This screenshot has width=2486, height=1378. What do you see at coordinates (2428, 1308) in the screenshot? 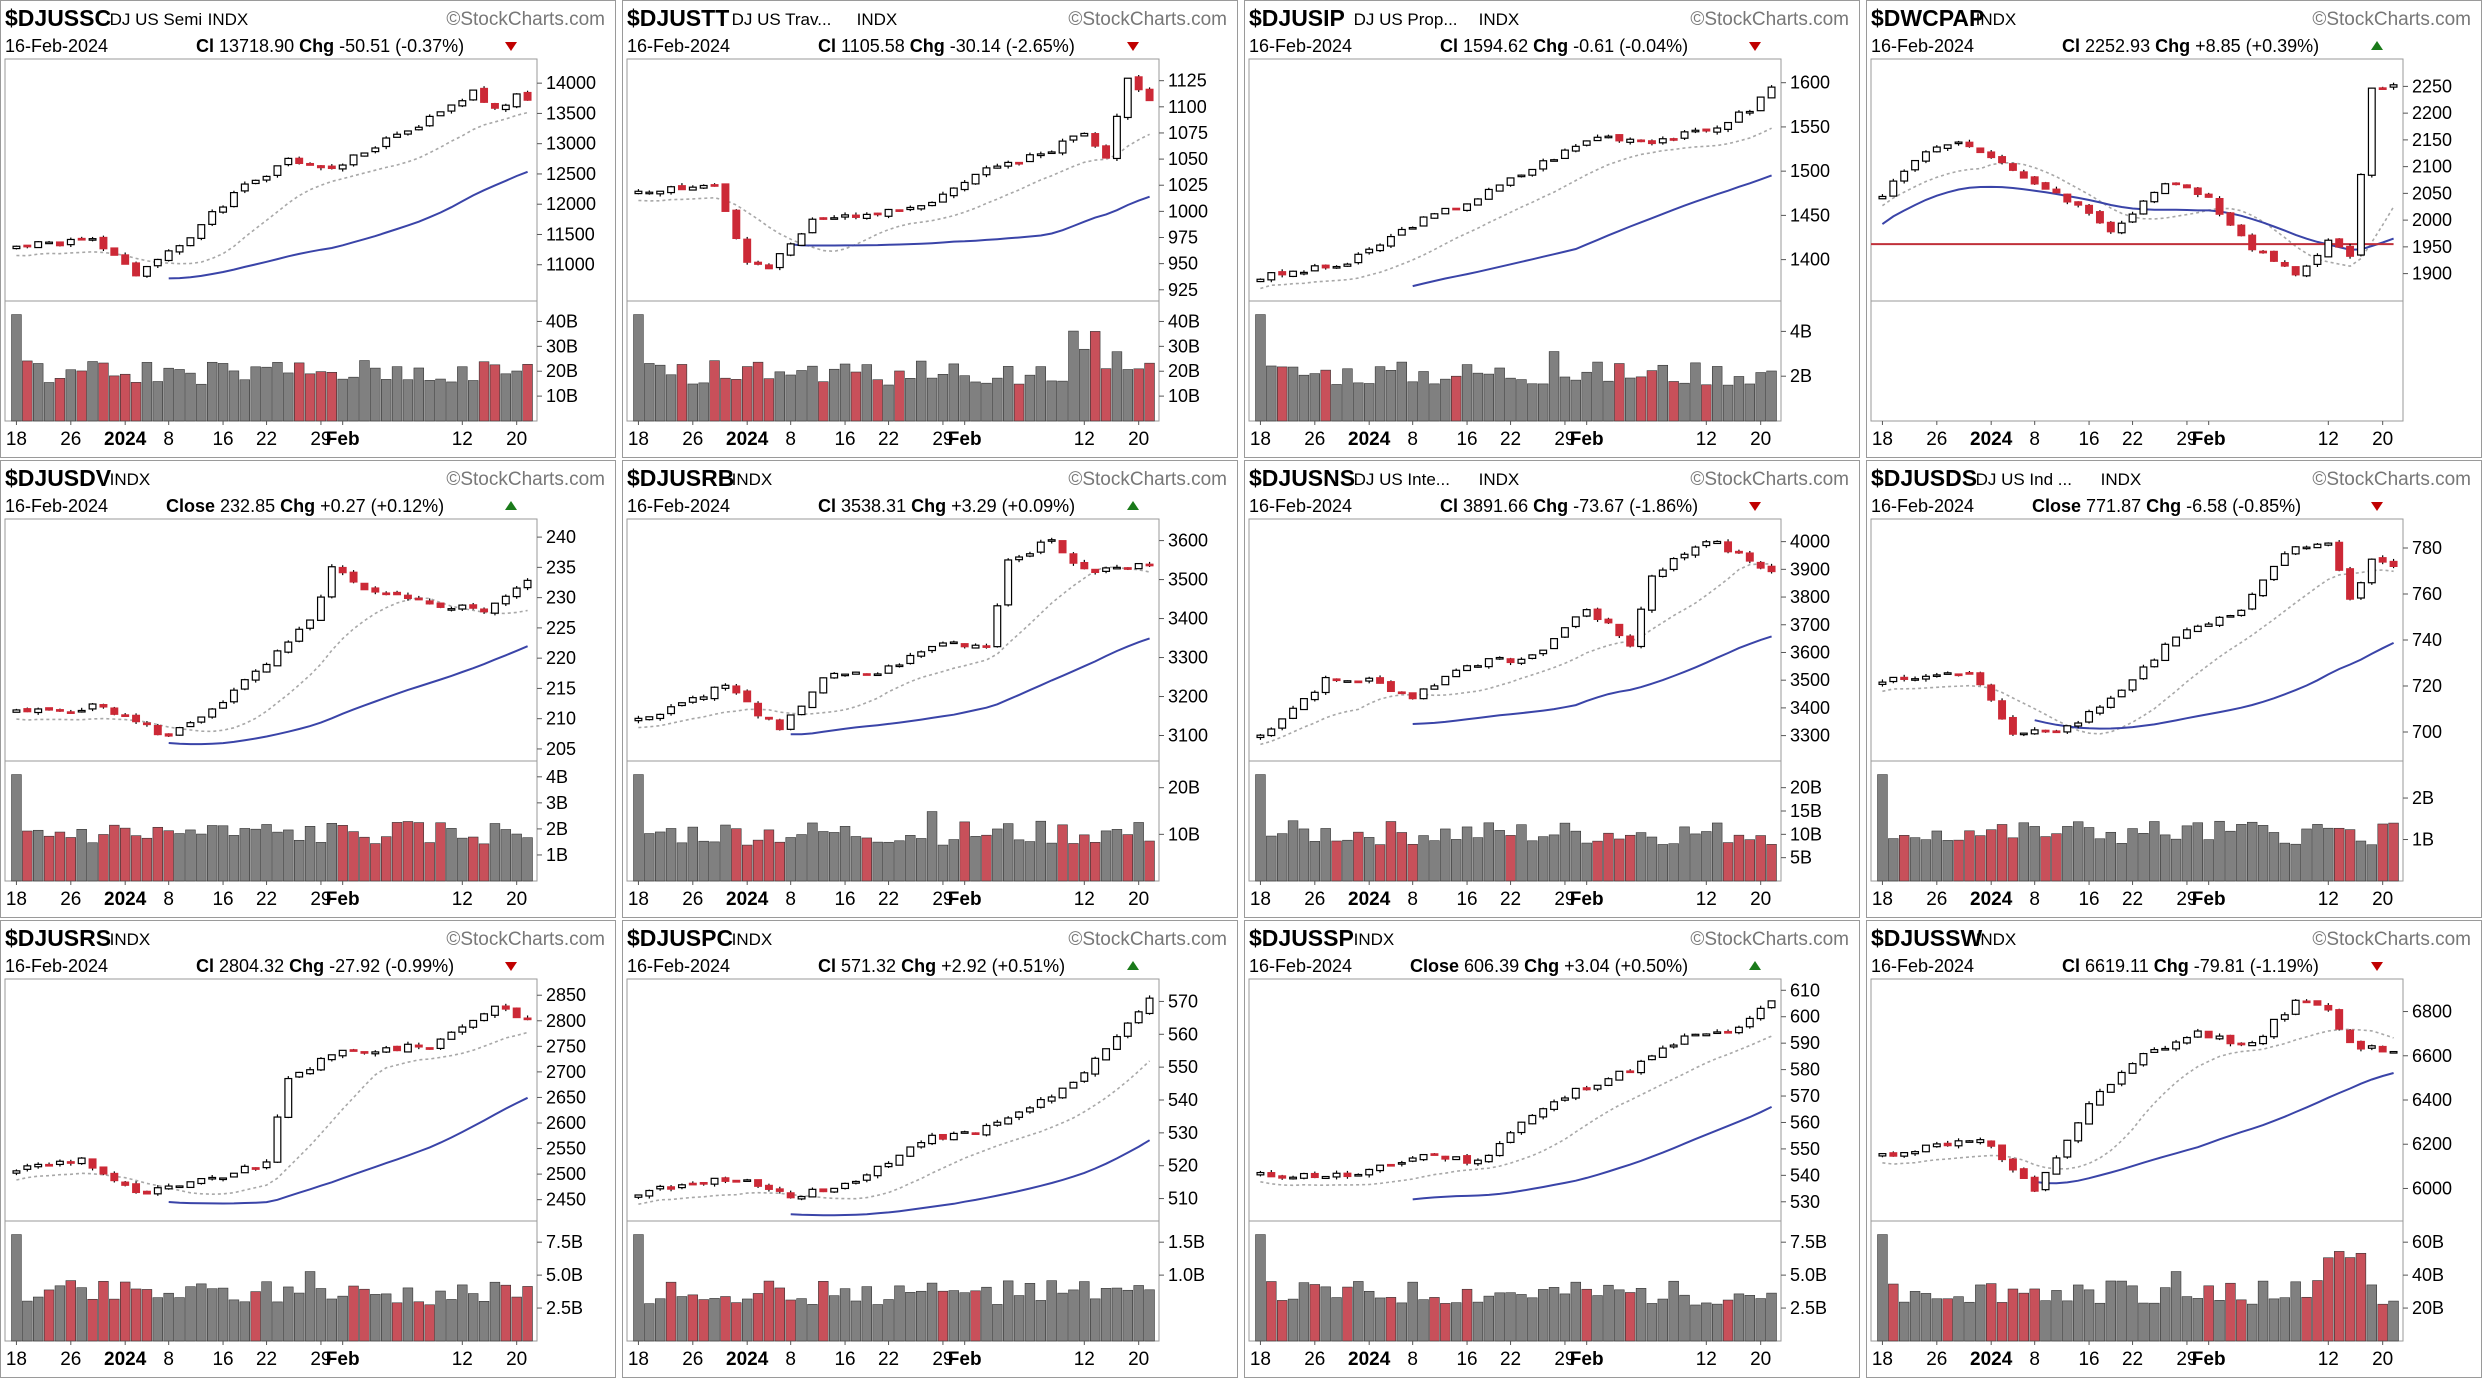
I see `volume-tick-label: 20B` at bounding box center [2428, 1308].